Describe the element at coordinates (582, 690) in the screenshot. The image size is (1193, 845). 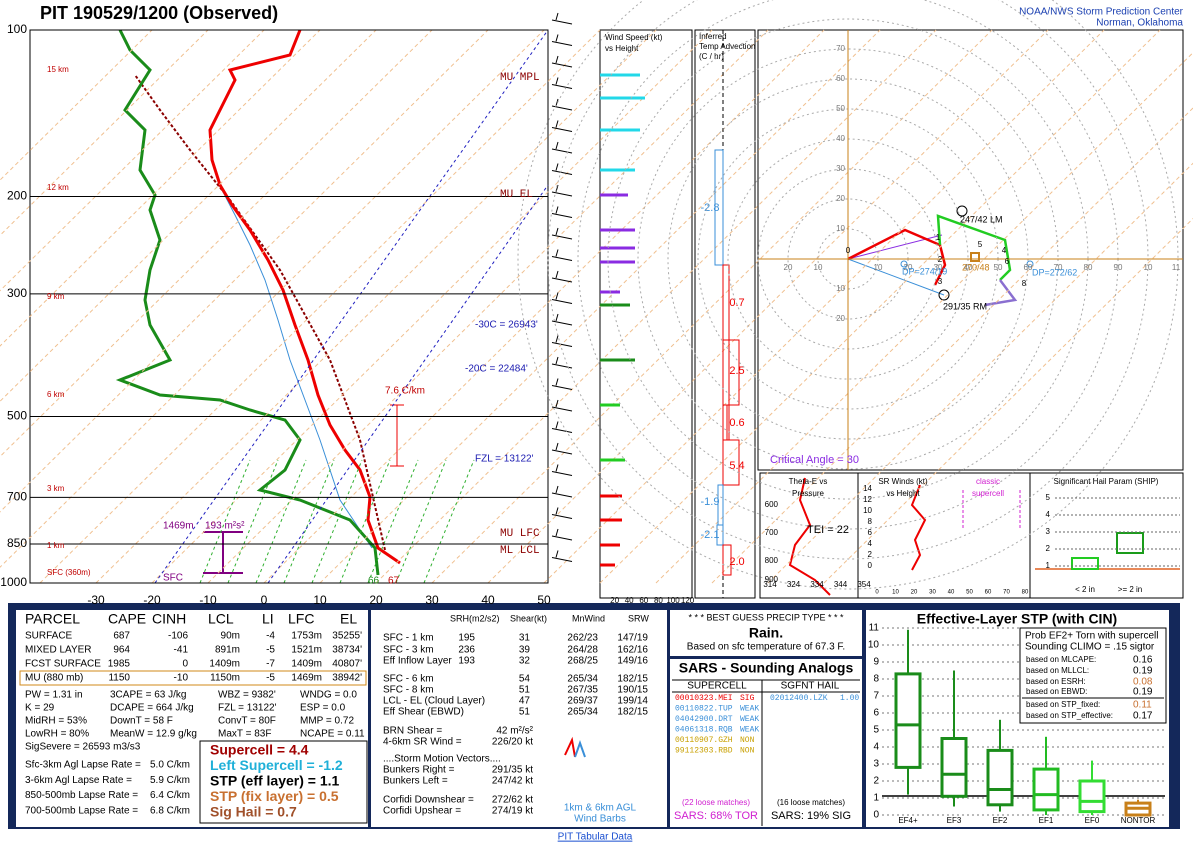
I see `kin-cell: 267/35` at that location.